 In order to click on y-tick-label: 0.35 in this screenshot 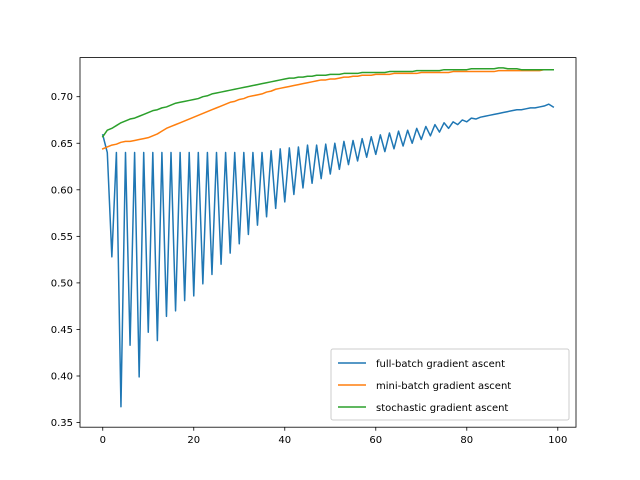, I will do `click(62, 423)`.